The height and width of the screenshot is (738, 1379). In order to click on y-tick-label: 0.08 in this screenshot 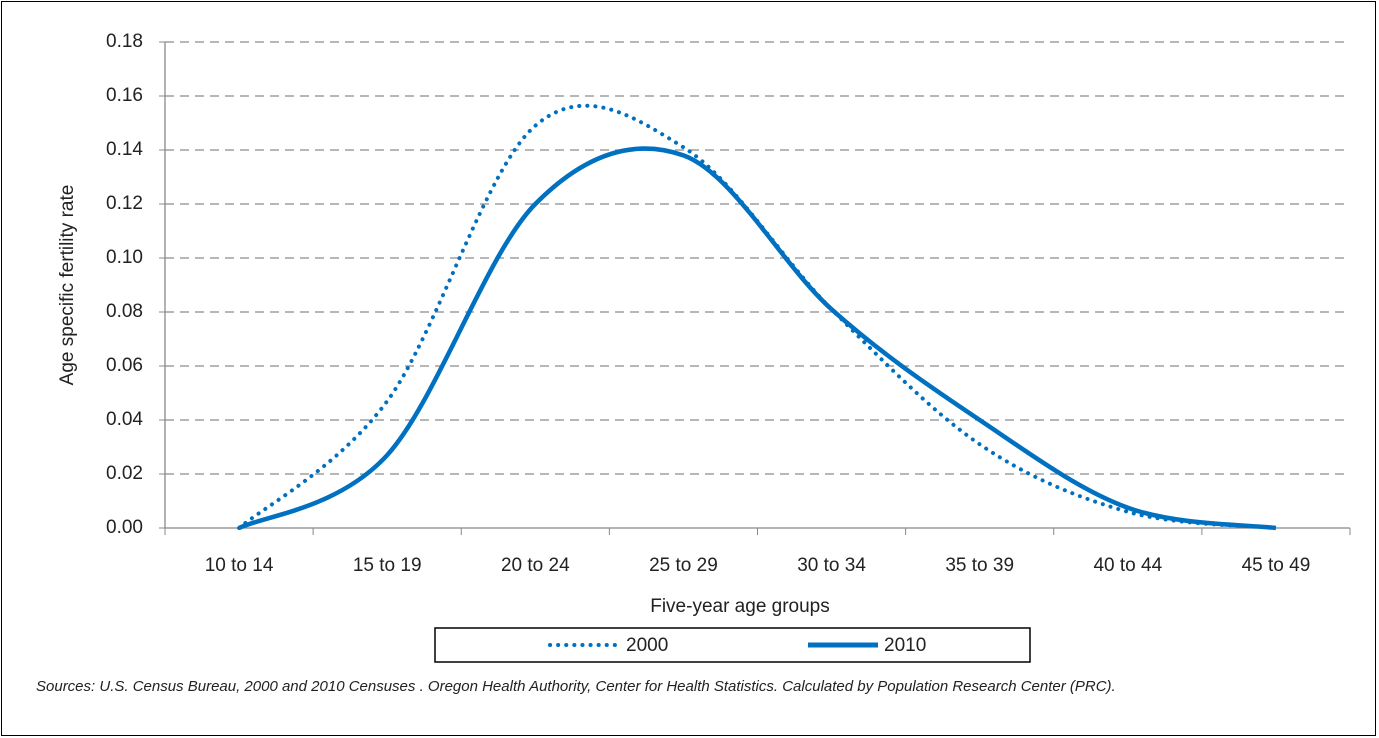, I will do `click(124, 311)`.